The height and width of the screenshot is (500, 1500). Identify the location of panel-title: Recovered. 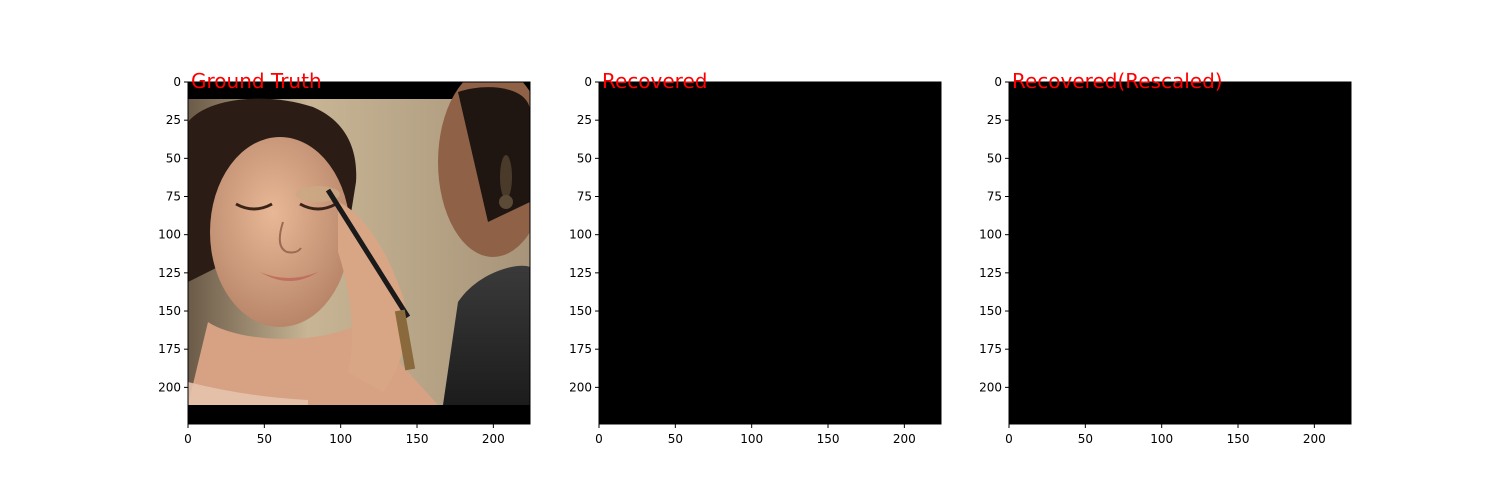
(654, 81).